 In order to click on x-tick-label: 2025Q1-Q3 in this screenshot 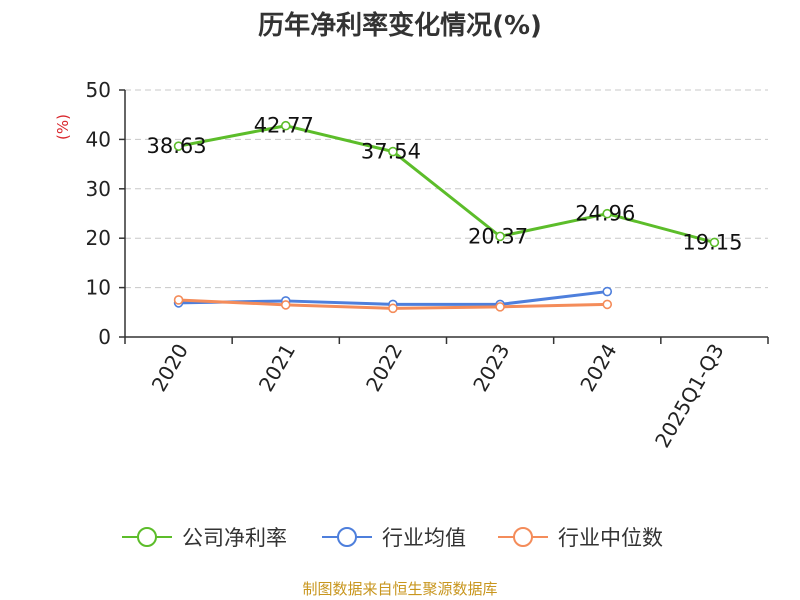, I will do `click(689, 396)`.